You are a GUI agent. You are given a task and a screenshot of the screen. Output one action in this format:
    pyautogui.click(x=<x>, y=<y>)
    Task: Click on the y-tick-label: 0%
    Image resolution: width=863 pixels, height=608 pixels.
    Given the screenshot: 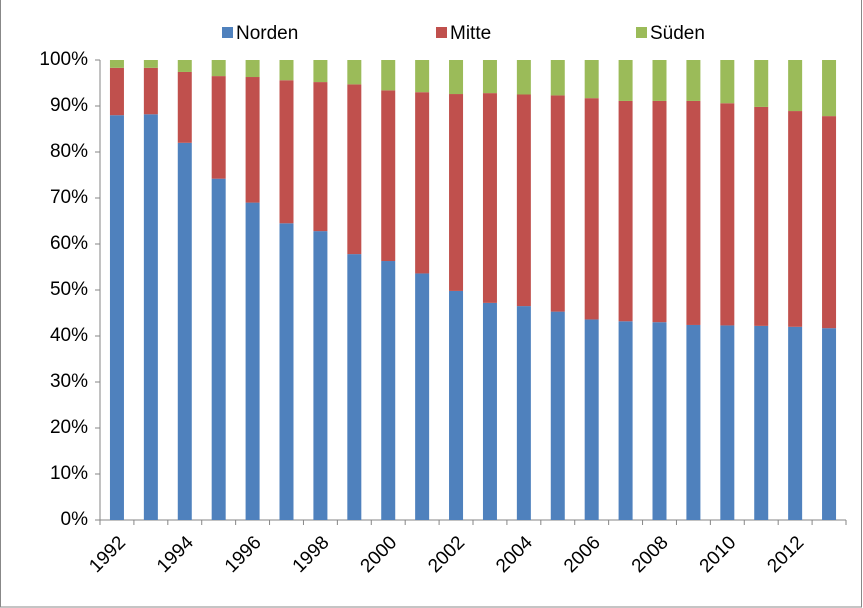 What is the action you would take?
    pyautogui.click(x=75, y=519)
    